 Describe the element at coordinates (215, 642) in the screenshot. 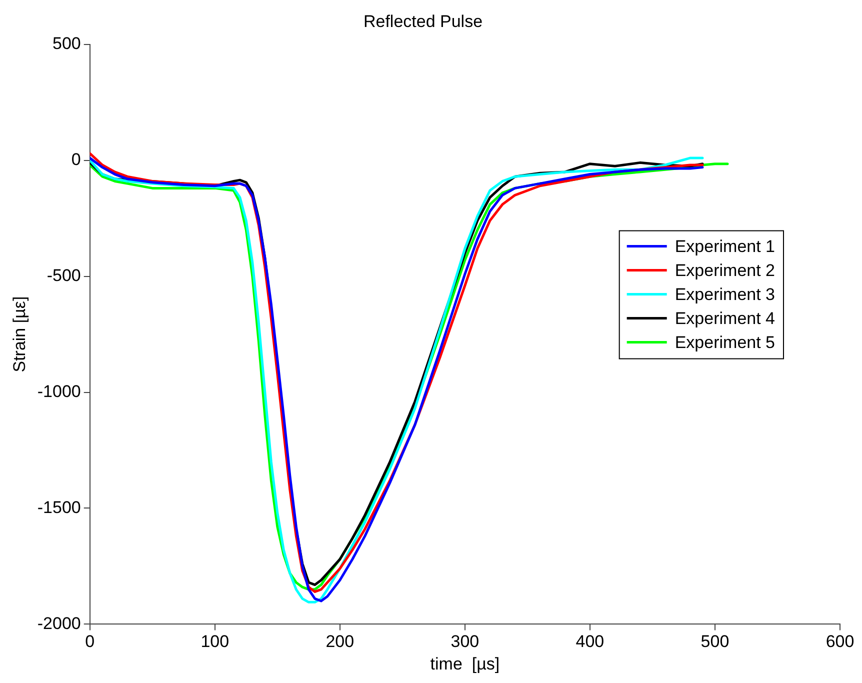

I see `x-tick-label: 100` at that location.